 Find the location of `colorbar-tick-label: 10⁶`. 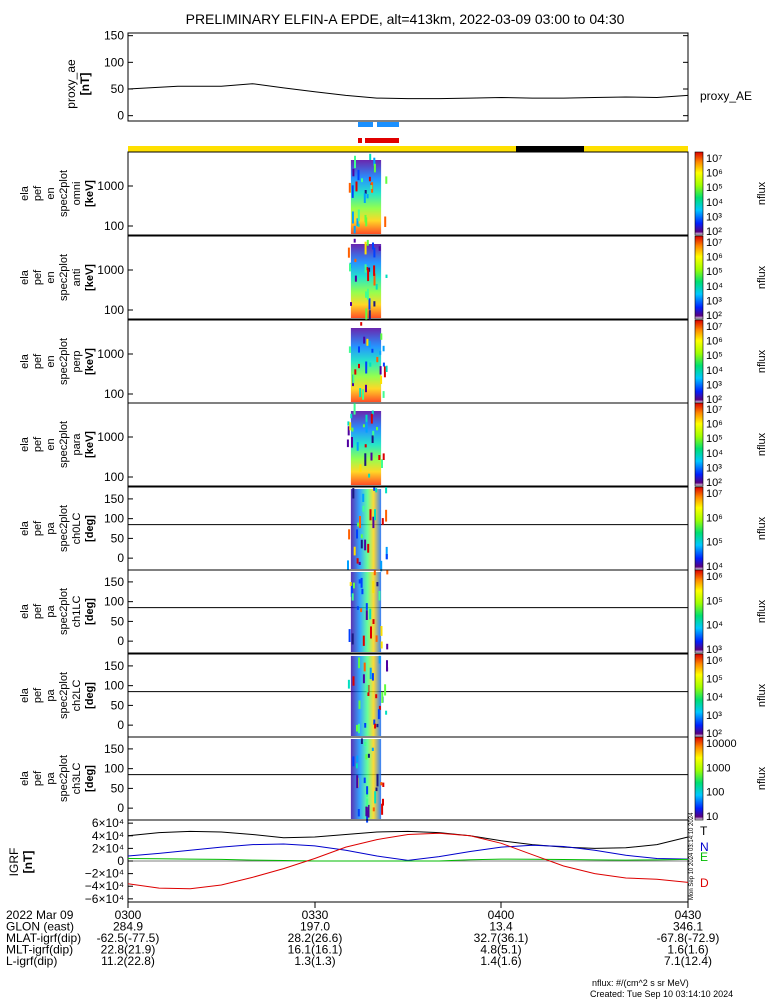

colorbar-tick-label: 10⁶ is located at coordinates (714, 425).